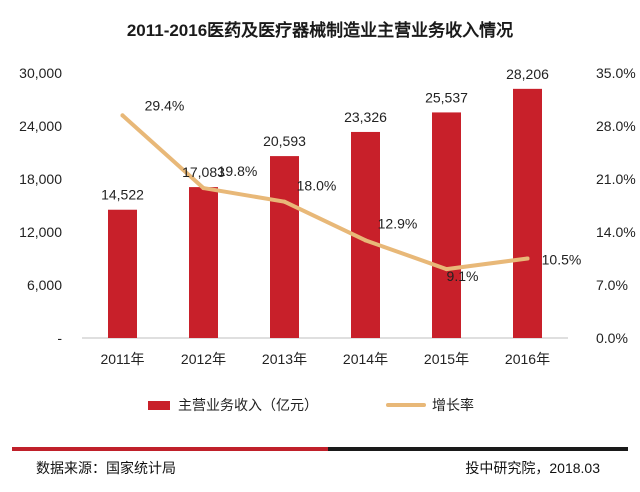  I want to click on bar-data-label: 23,326, so click(365, 117).